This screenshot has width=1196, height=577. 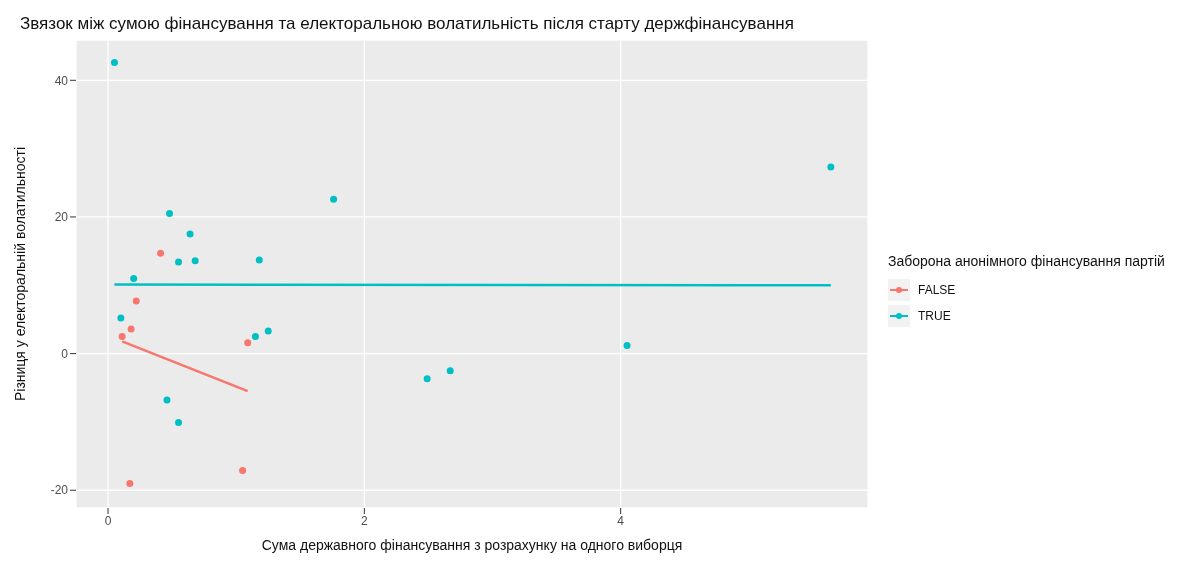 I want to click on legend-title: Заборона анонімного фінансування партій, so click(x=1026, y=261).